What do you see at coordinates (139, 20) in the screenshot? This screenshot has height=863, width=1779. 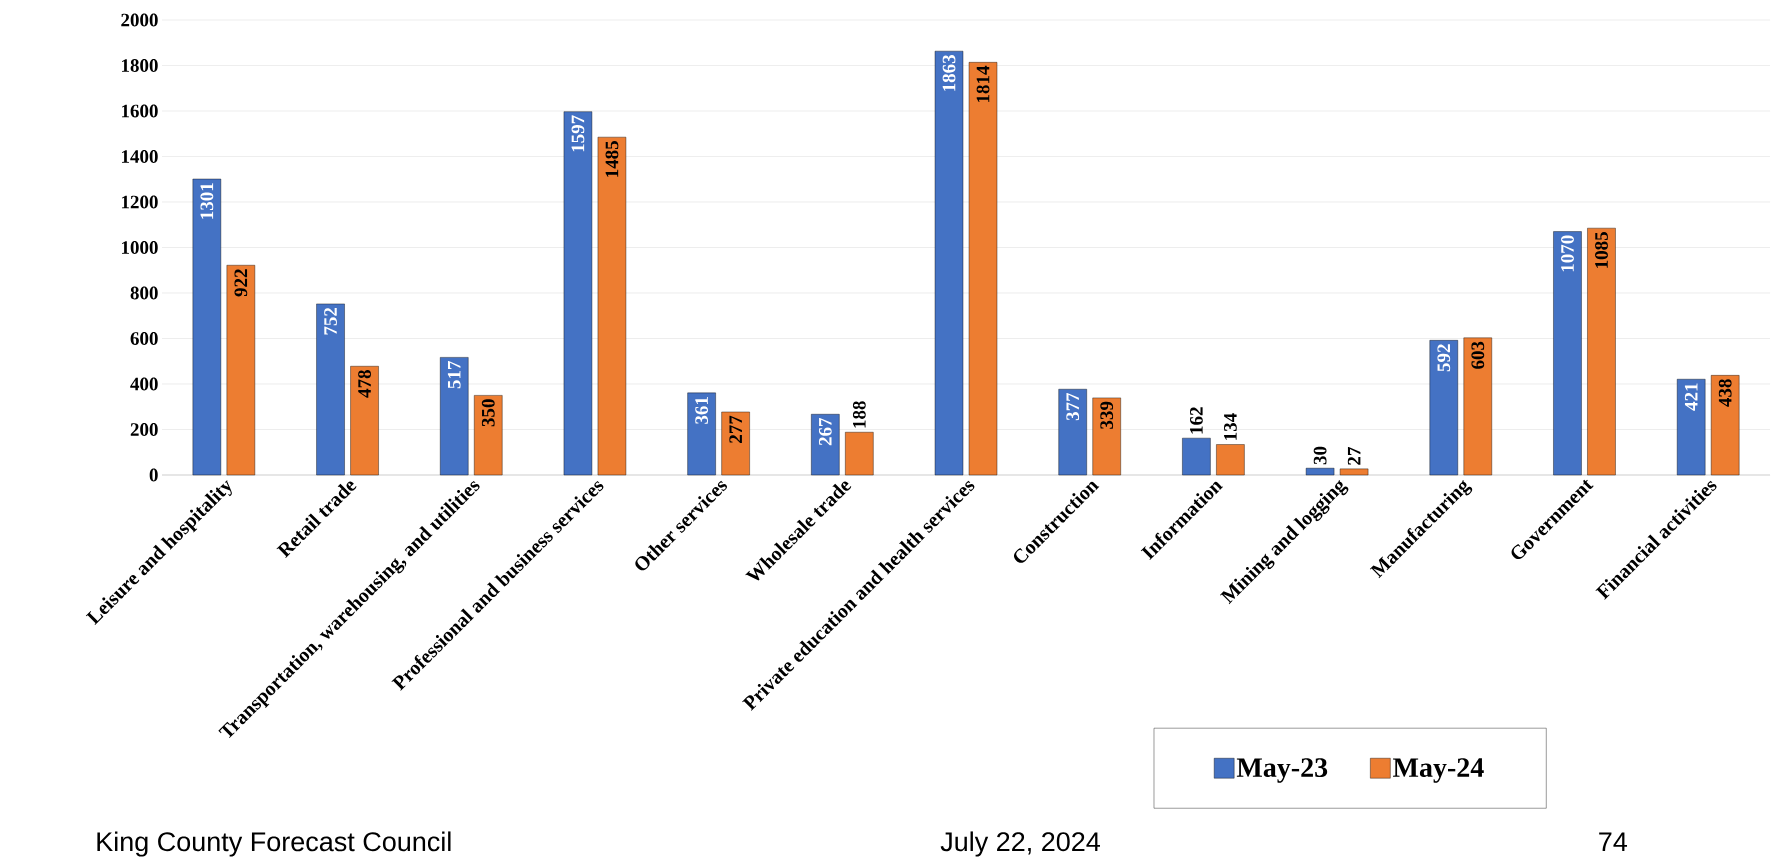 I see `y-tick-label: 2000` at bounding box center [139, 20].